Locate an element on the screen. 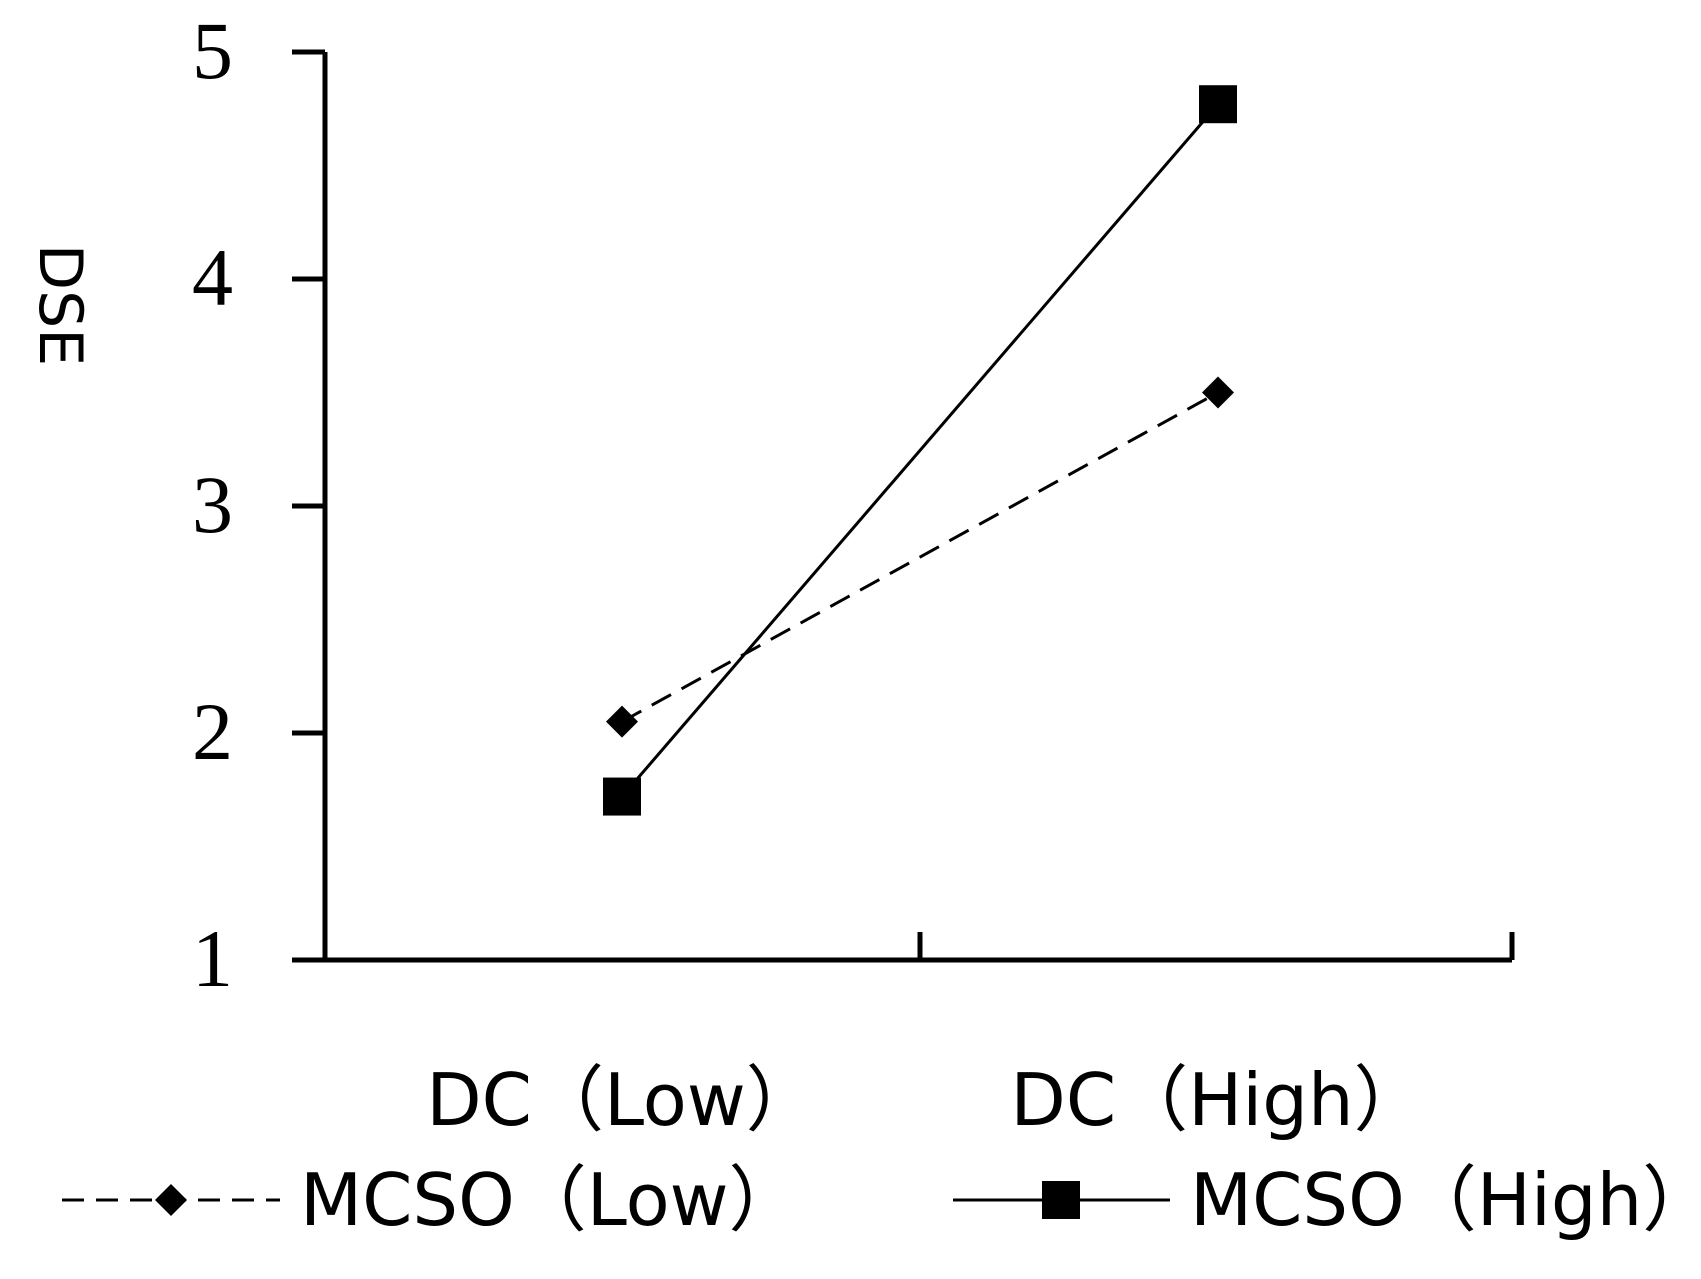  y-tick-label: 5 is located at coordinates (212, 50).